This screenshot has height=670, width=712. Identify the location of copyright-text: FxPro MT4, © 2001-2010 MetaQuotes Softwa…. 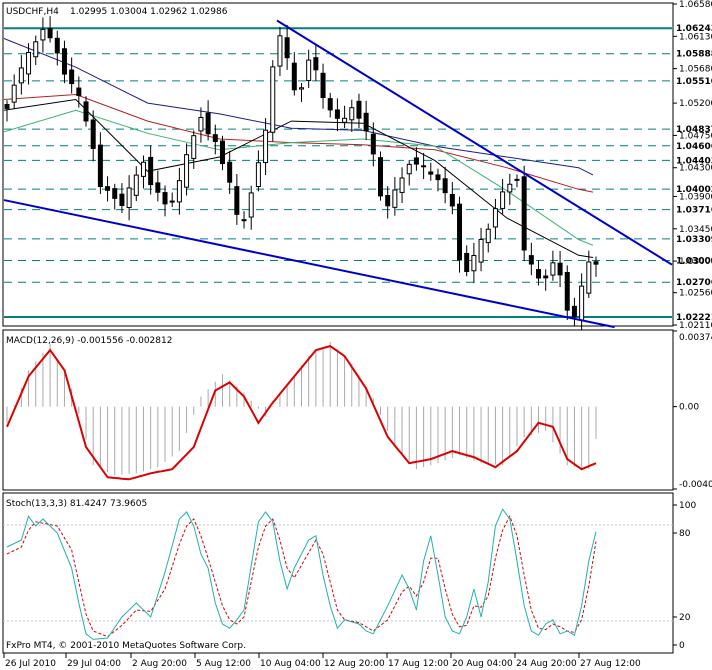
(126, 646).